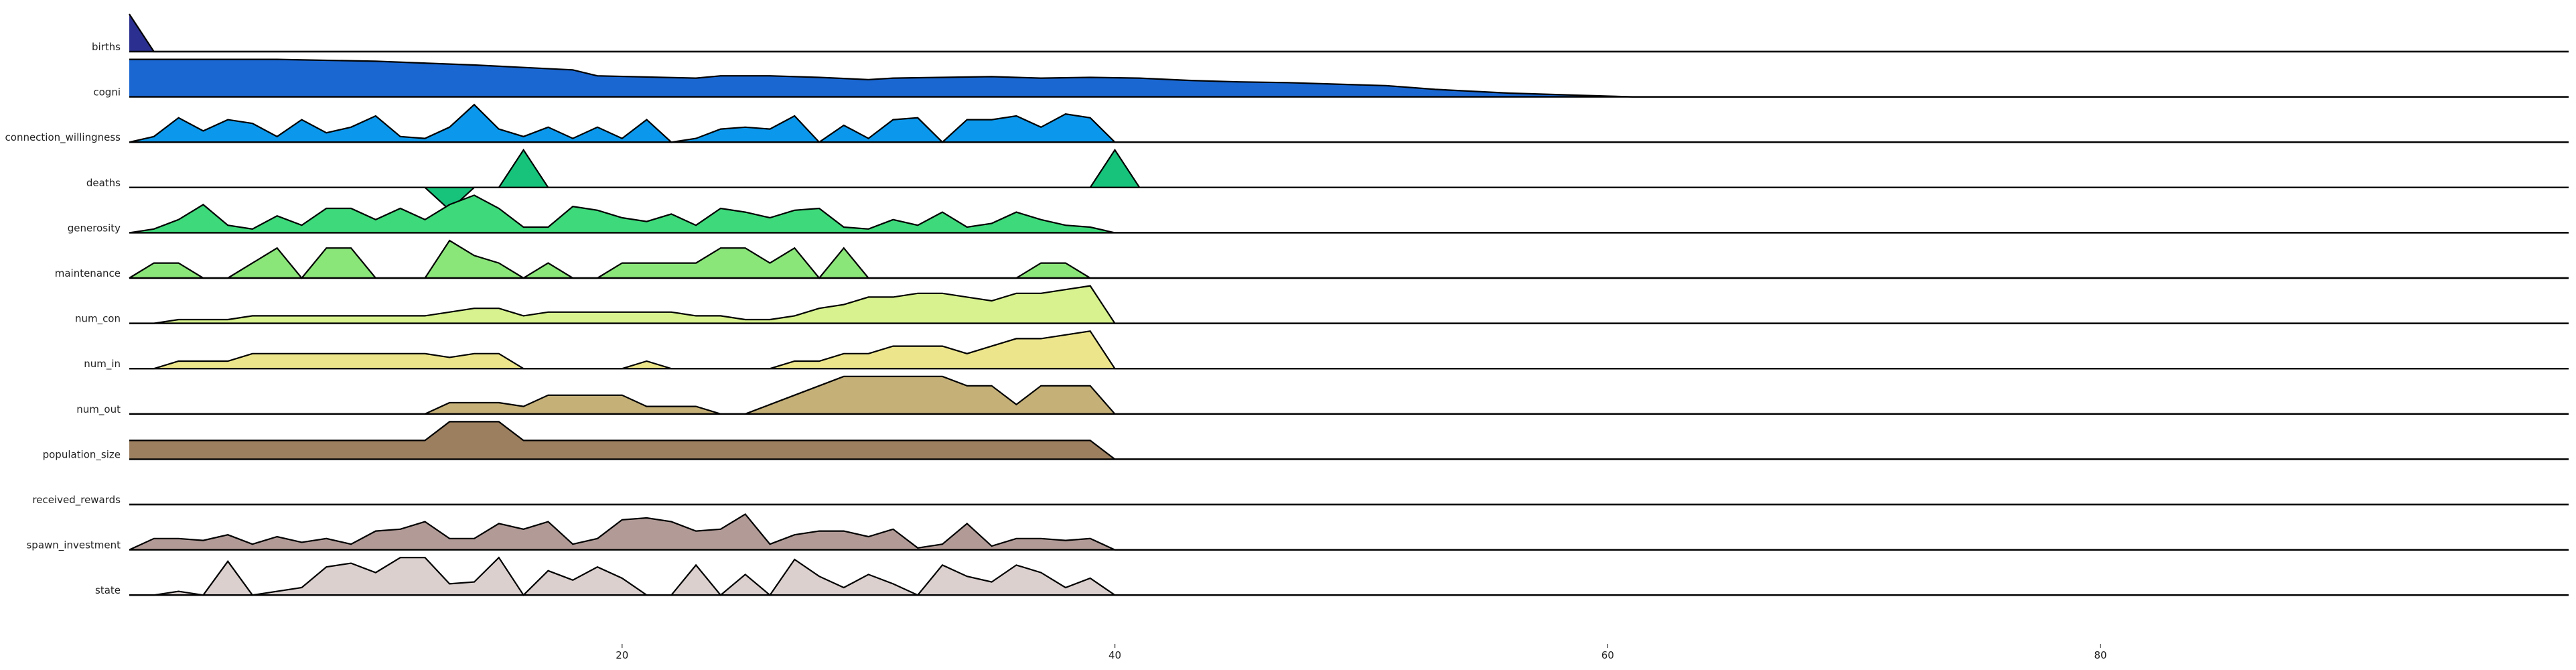 The height and width of the screenshot is (670, 2576). What do you see at coordinates (98, 410) in the screenshot?
I see `y-label-num-out: num_out` at bounding box center [98, 410].